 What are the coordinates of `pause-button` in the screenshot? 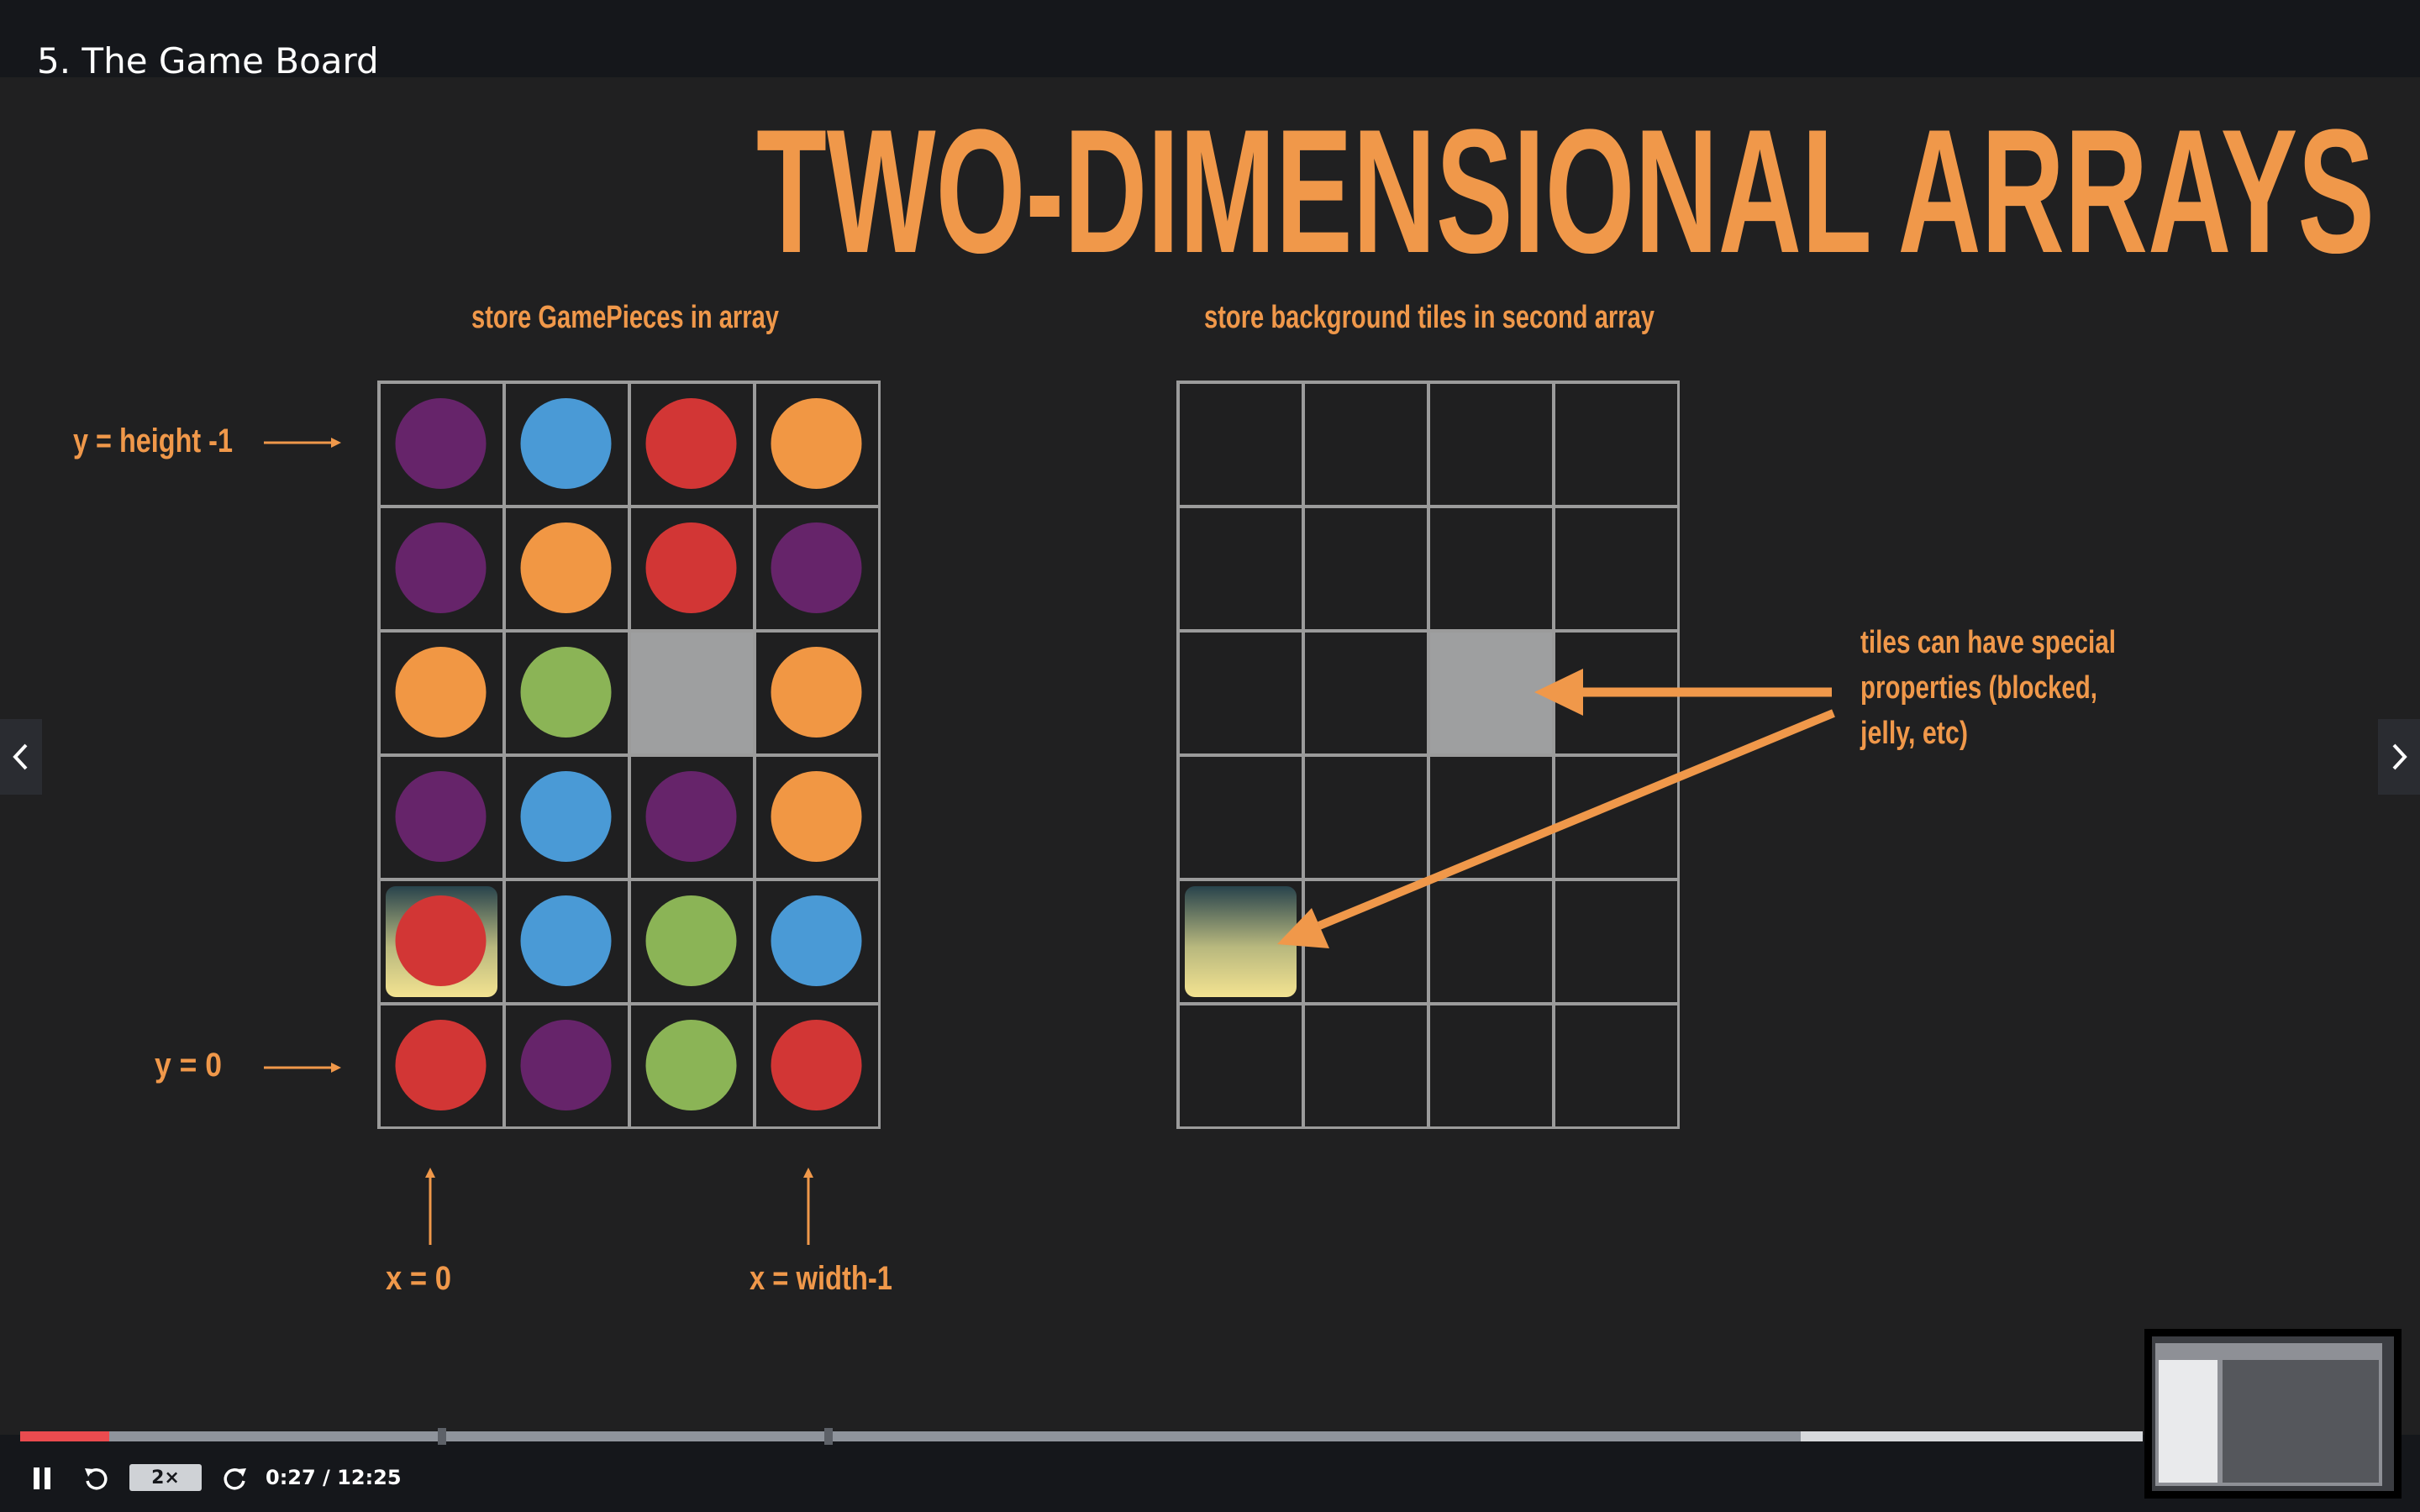 It's located at (42, 1478).